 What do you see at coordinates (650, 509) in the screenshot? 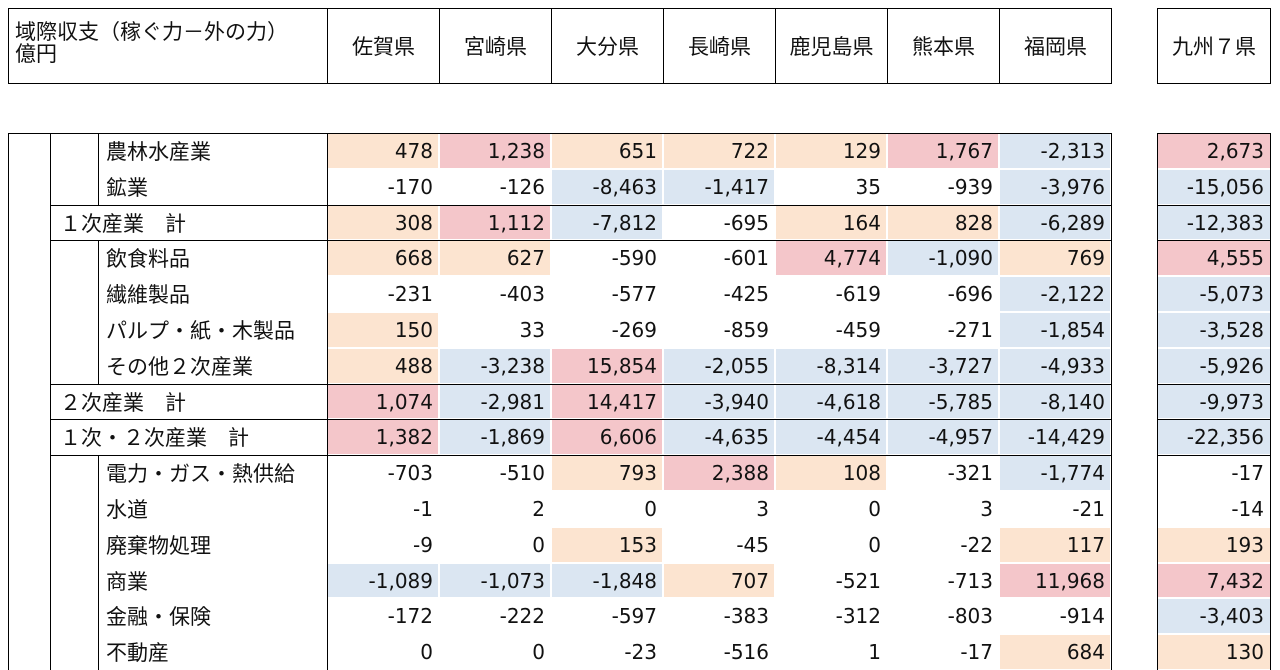
I see `value-cell-oita: 0` at bounding box center [650, 509].